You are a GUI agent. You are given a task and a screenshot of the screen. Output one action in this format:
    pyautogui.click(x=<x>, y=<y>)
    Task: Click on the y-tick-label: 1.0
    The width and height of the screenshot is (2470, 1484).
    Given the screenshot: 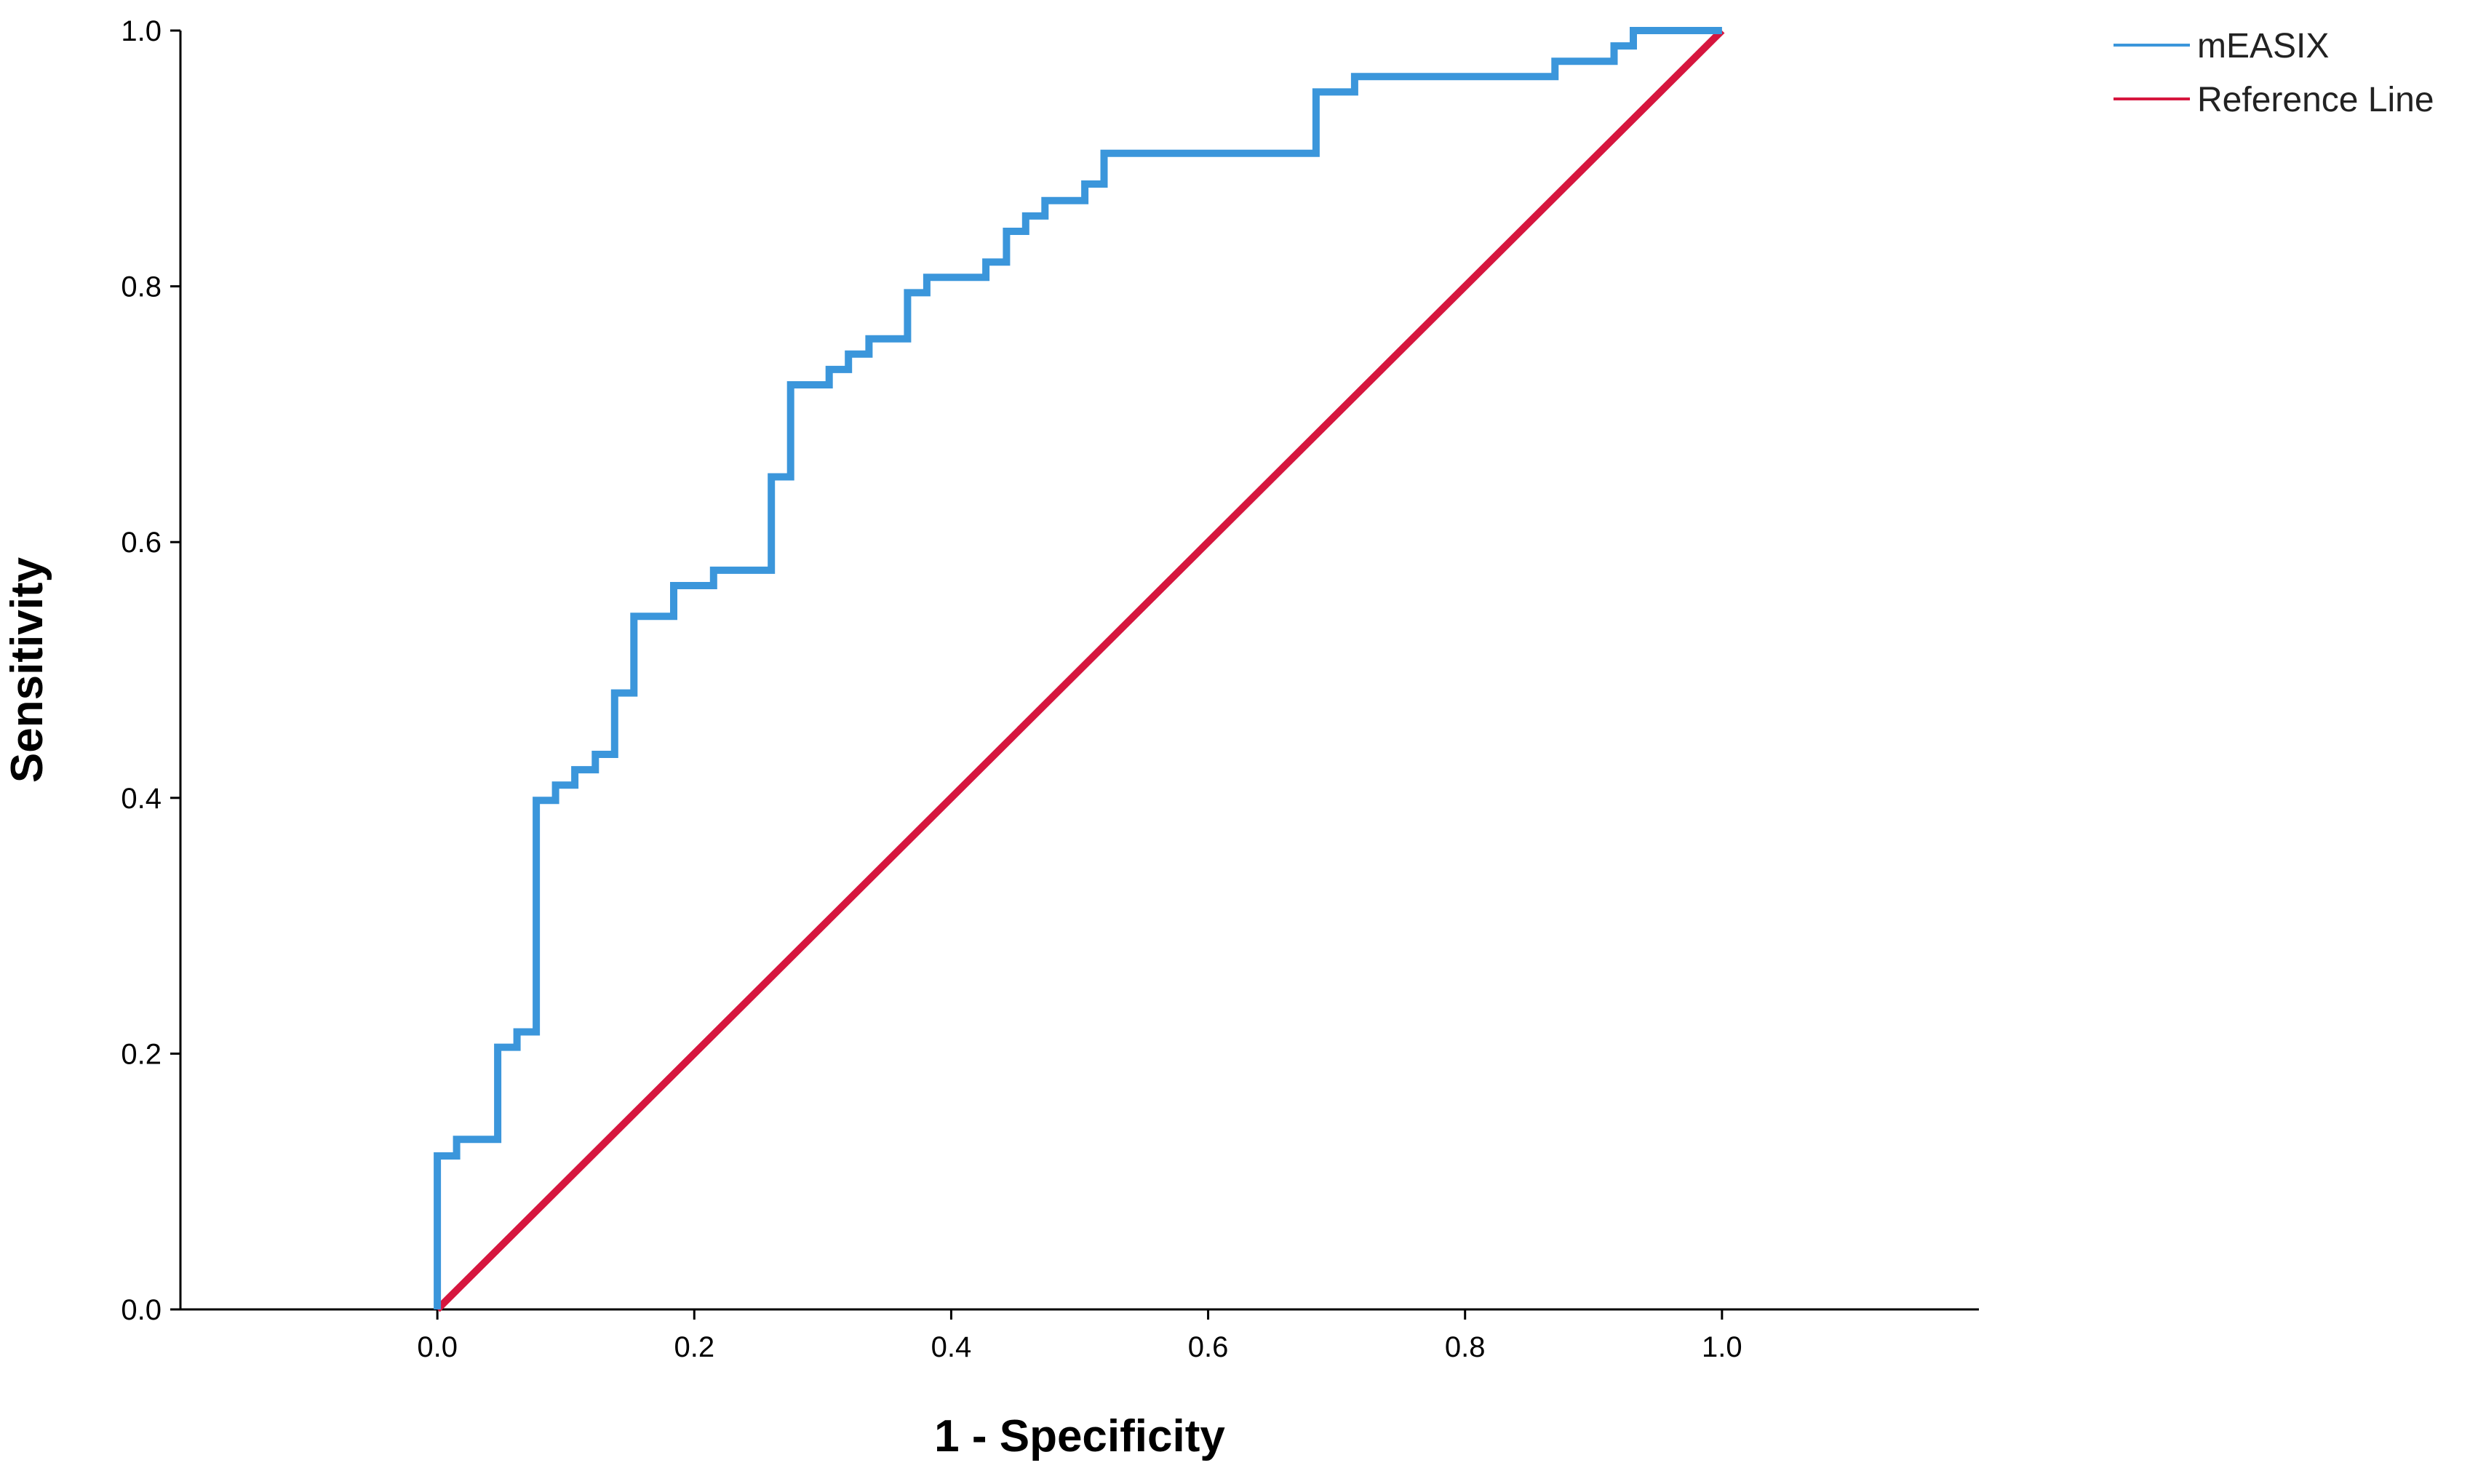 What is the action you would take?
    pyautogui.click(x=141, y=31)
    